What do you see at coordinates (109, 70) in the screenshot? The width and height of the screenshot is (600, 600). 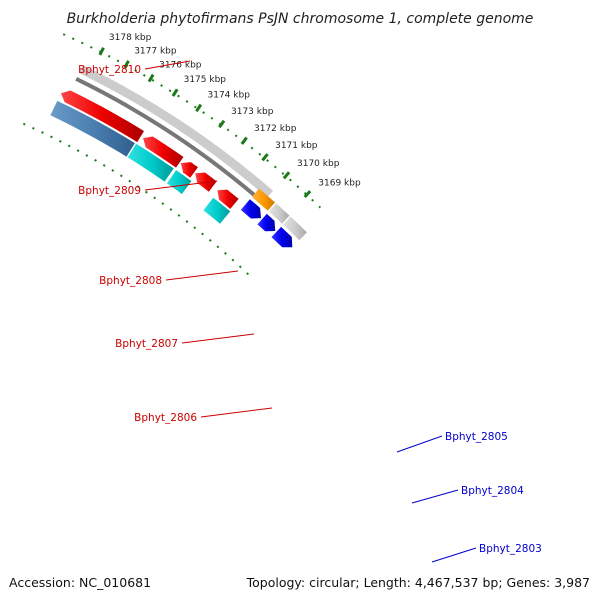 I see `gene-label-bphyt-2810: Bphyt_2810` at bounding box center [109, 70].